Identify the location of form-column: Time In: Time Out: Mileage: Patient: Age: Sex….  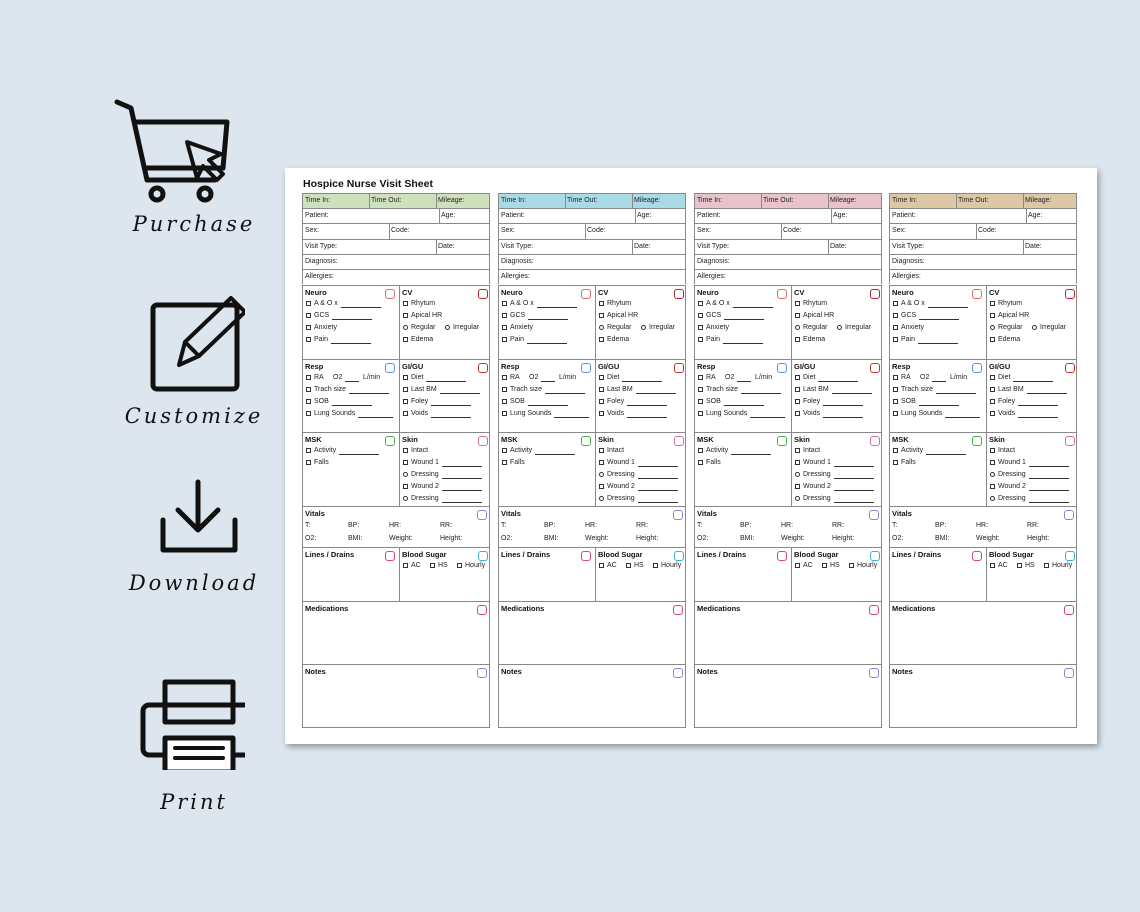
(983, 460).